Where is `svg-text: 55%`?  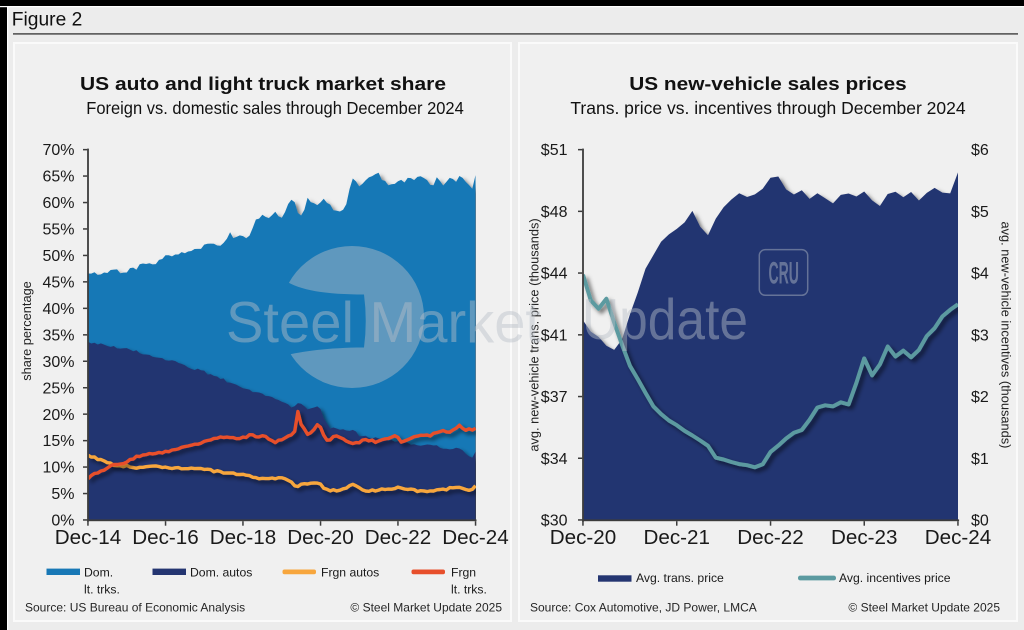
svg-text: 55% is located at coordinates (58, 230).